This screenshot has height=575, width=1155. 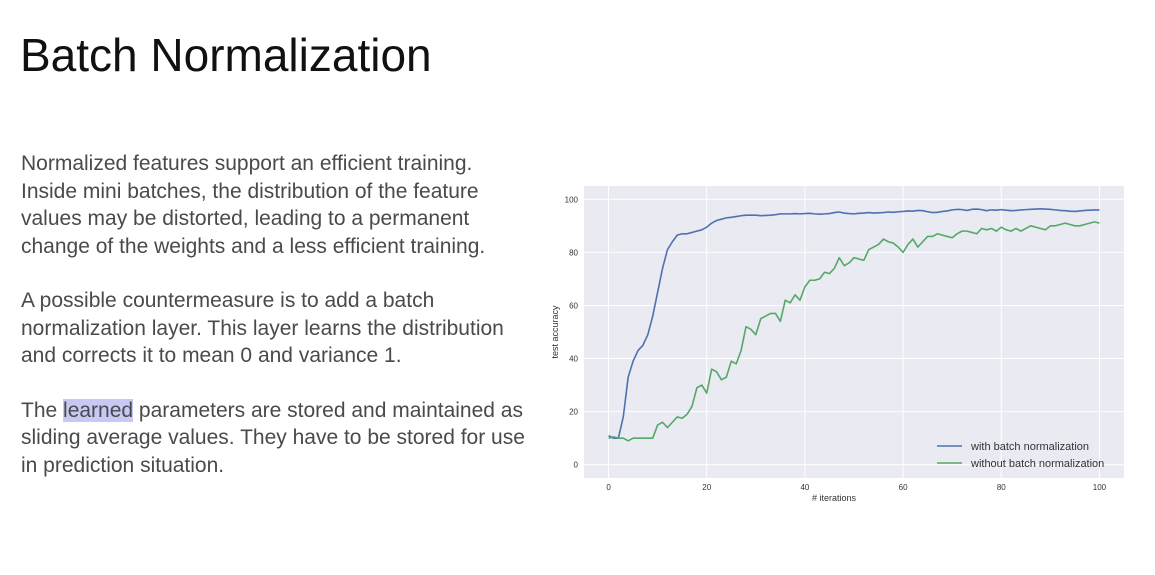 What do you see at coordinates (804, 487) in the screenshot?
I see `x-tick-label: 40` at bounding box center [804, 487].